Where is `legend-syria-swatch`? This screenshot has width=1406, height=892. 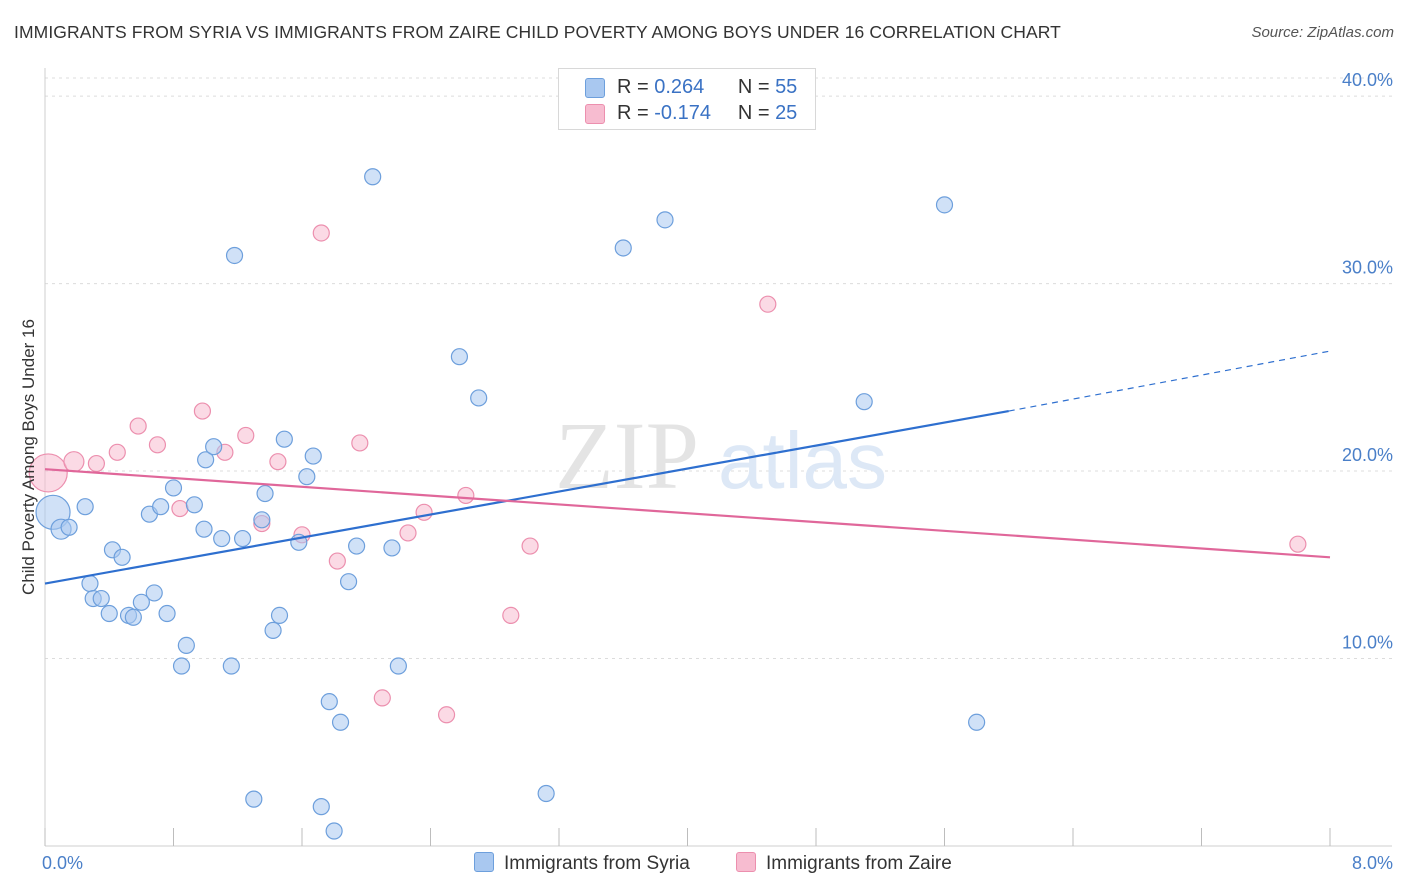
legend-syria-swatch is located at coordinates (484, 862).